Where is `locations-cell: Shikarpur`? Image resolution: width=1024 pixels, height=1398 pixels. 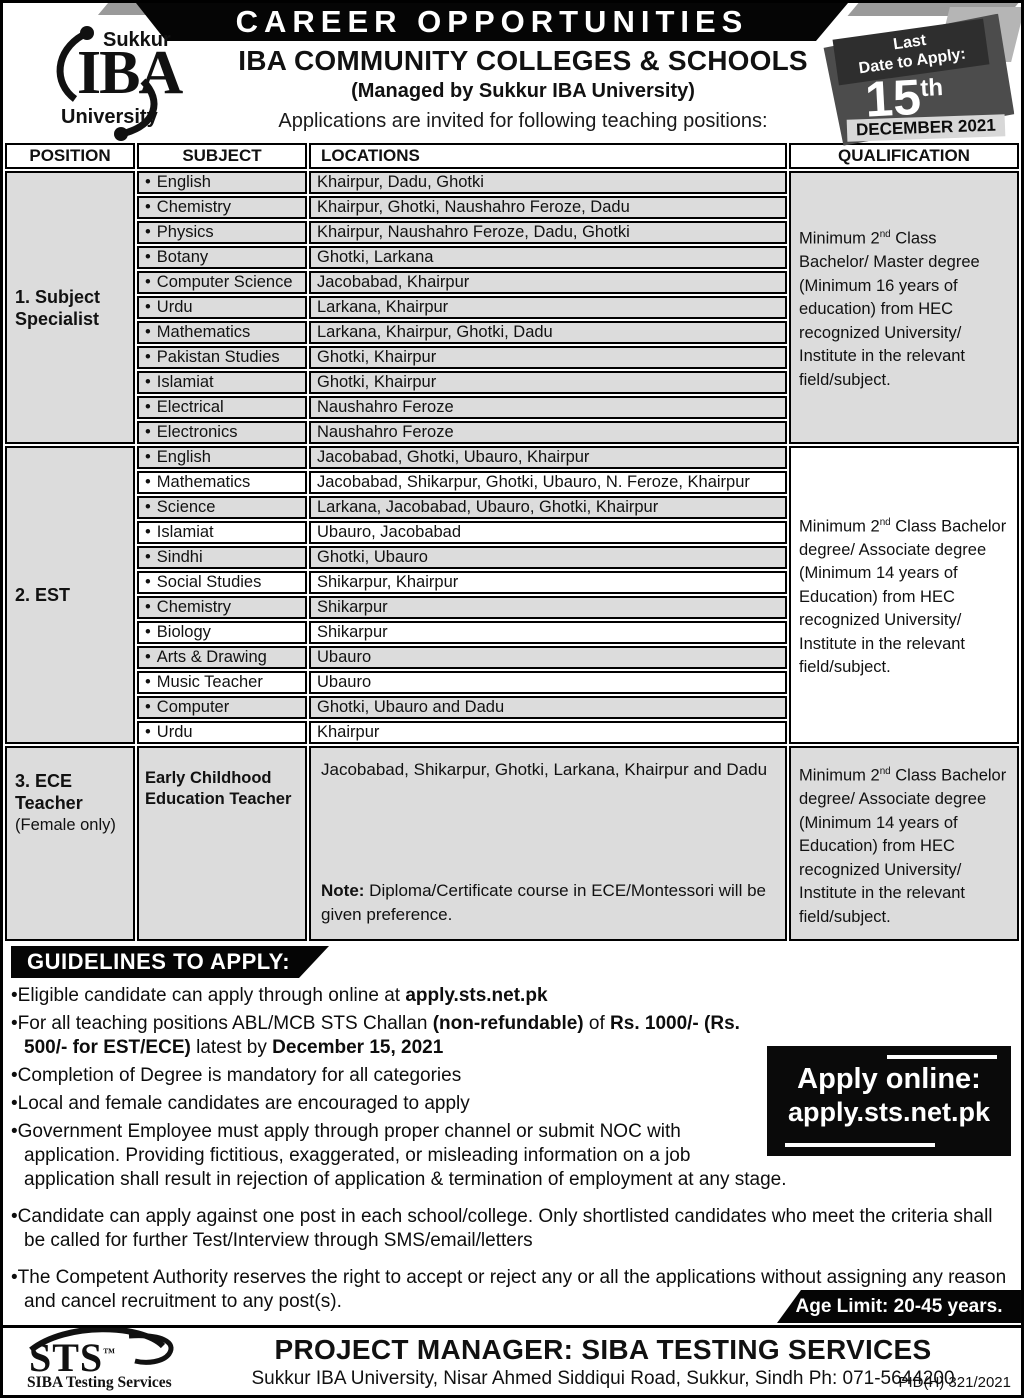 locations-cell: Shikarpur is located at coordinates (548, 632).